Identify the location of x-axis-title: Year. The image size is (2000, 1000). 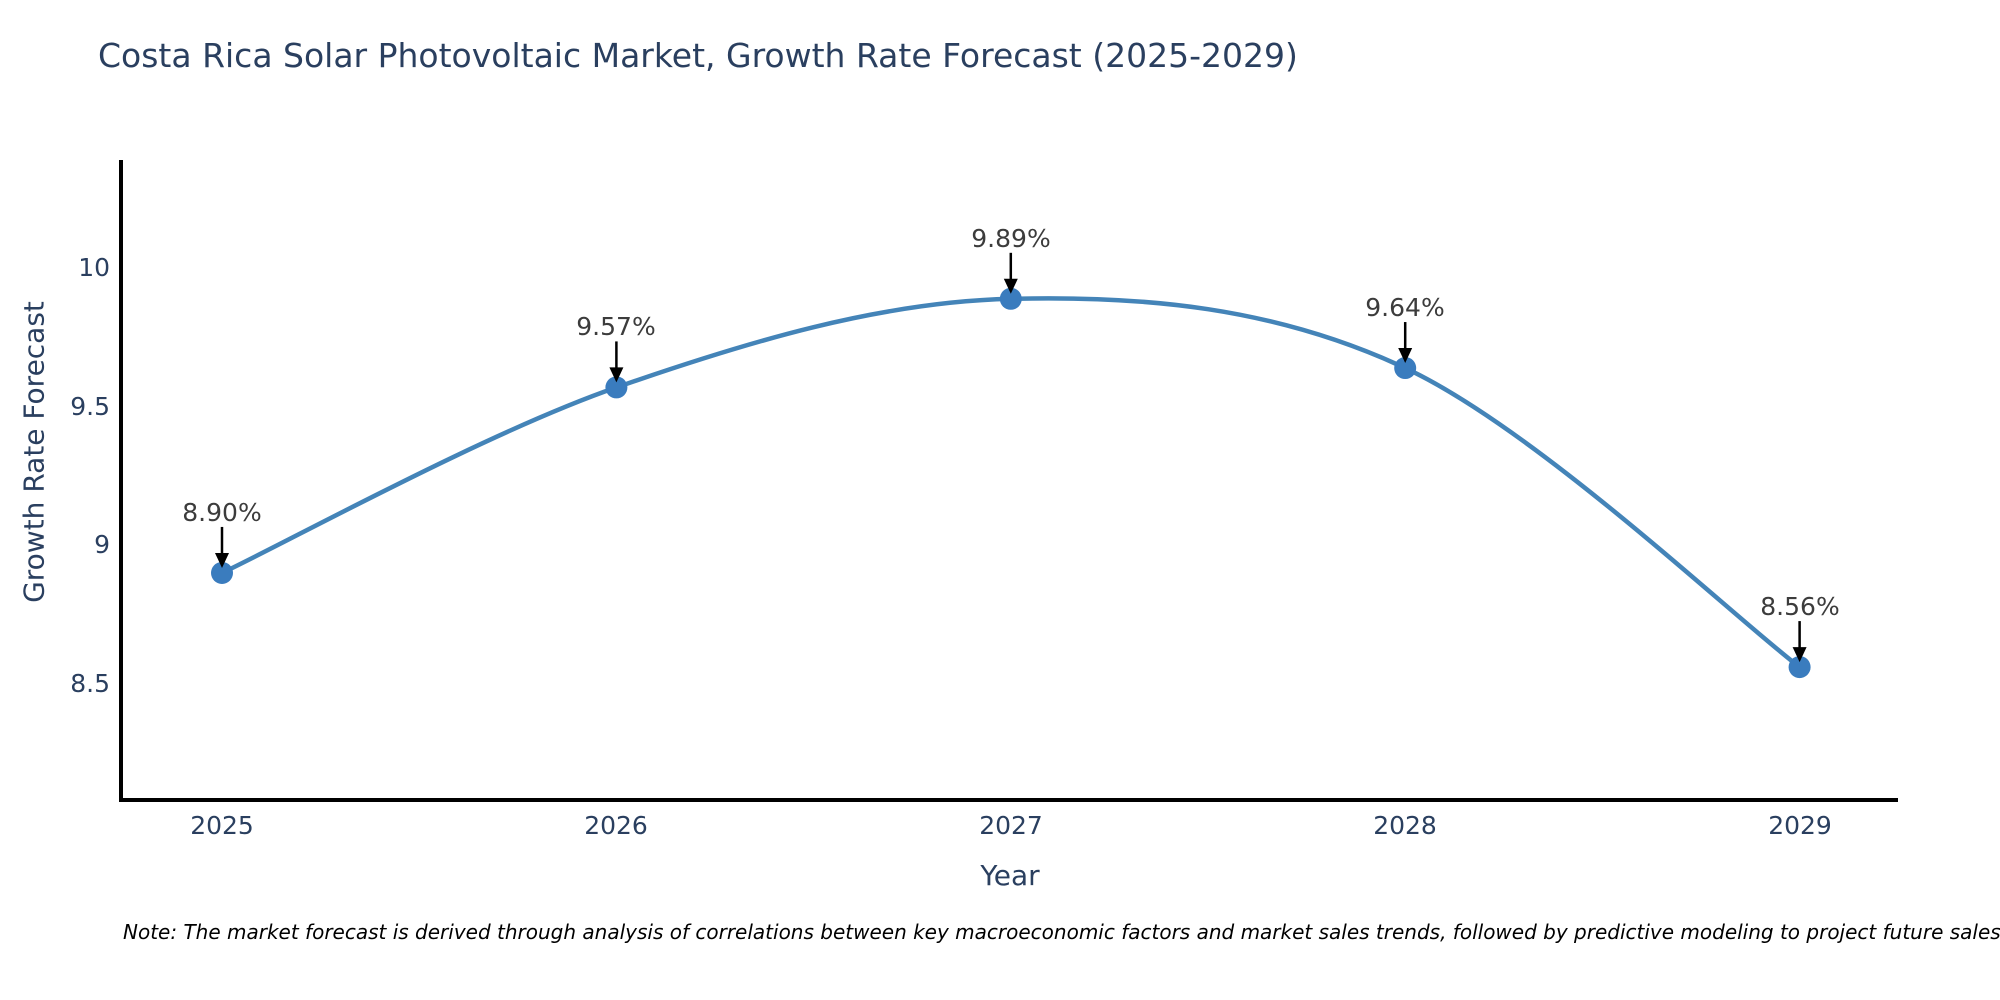
(1010, 875).